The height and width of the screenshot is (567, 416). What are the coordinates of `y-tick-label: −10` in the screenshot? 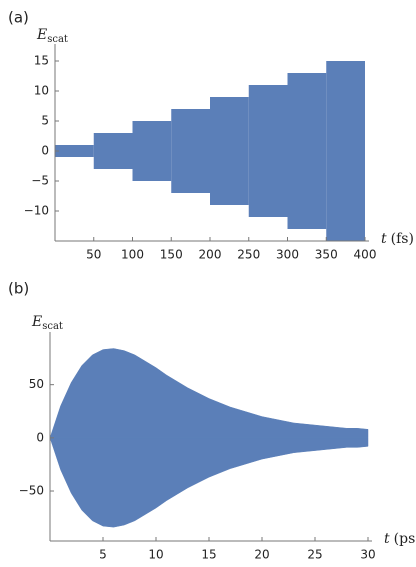 It's located at (36, 211).